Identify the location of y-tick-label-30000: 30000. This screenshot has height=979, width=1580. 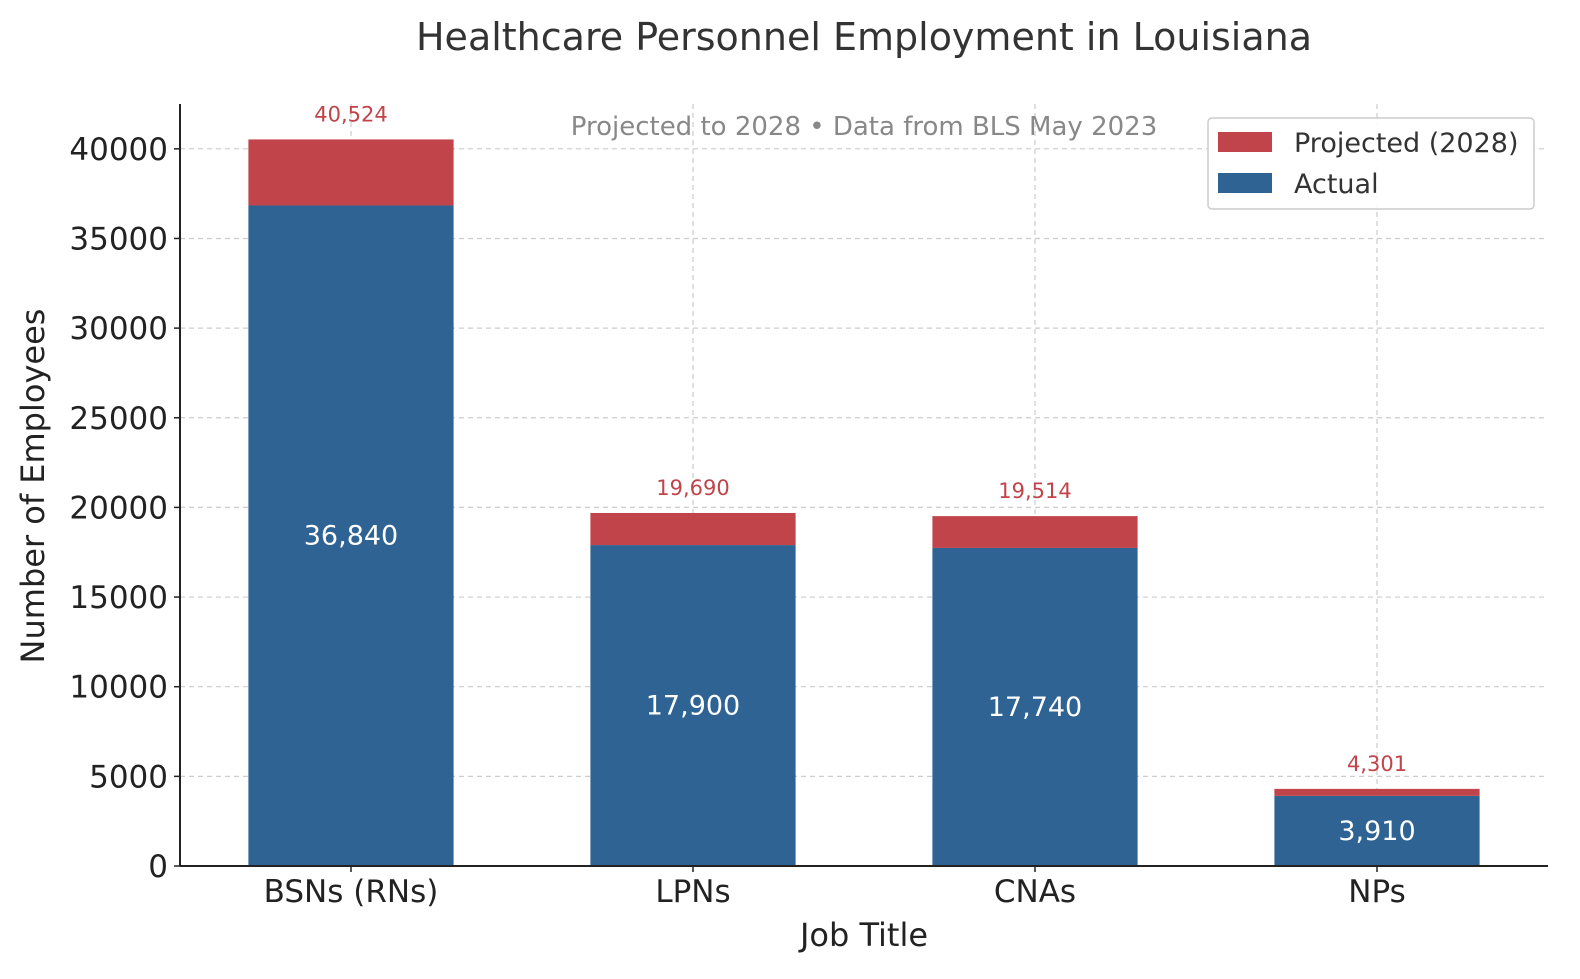
(118, 329).